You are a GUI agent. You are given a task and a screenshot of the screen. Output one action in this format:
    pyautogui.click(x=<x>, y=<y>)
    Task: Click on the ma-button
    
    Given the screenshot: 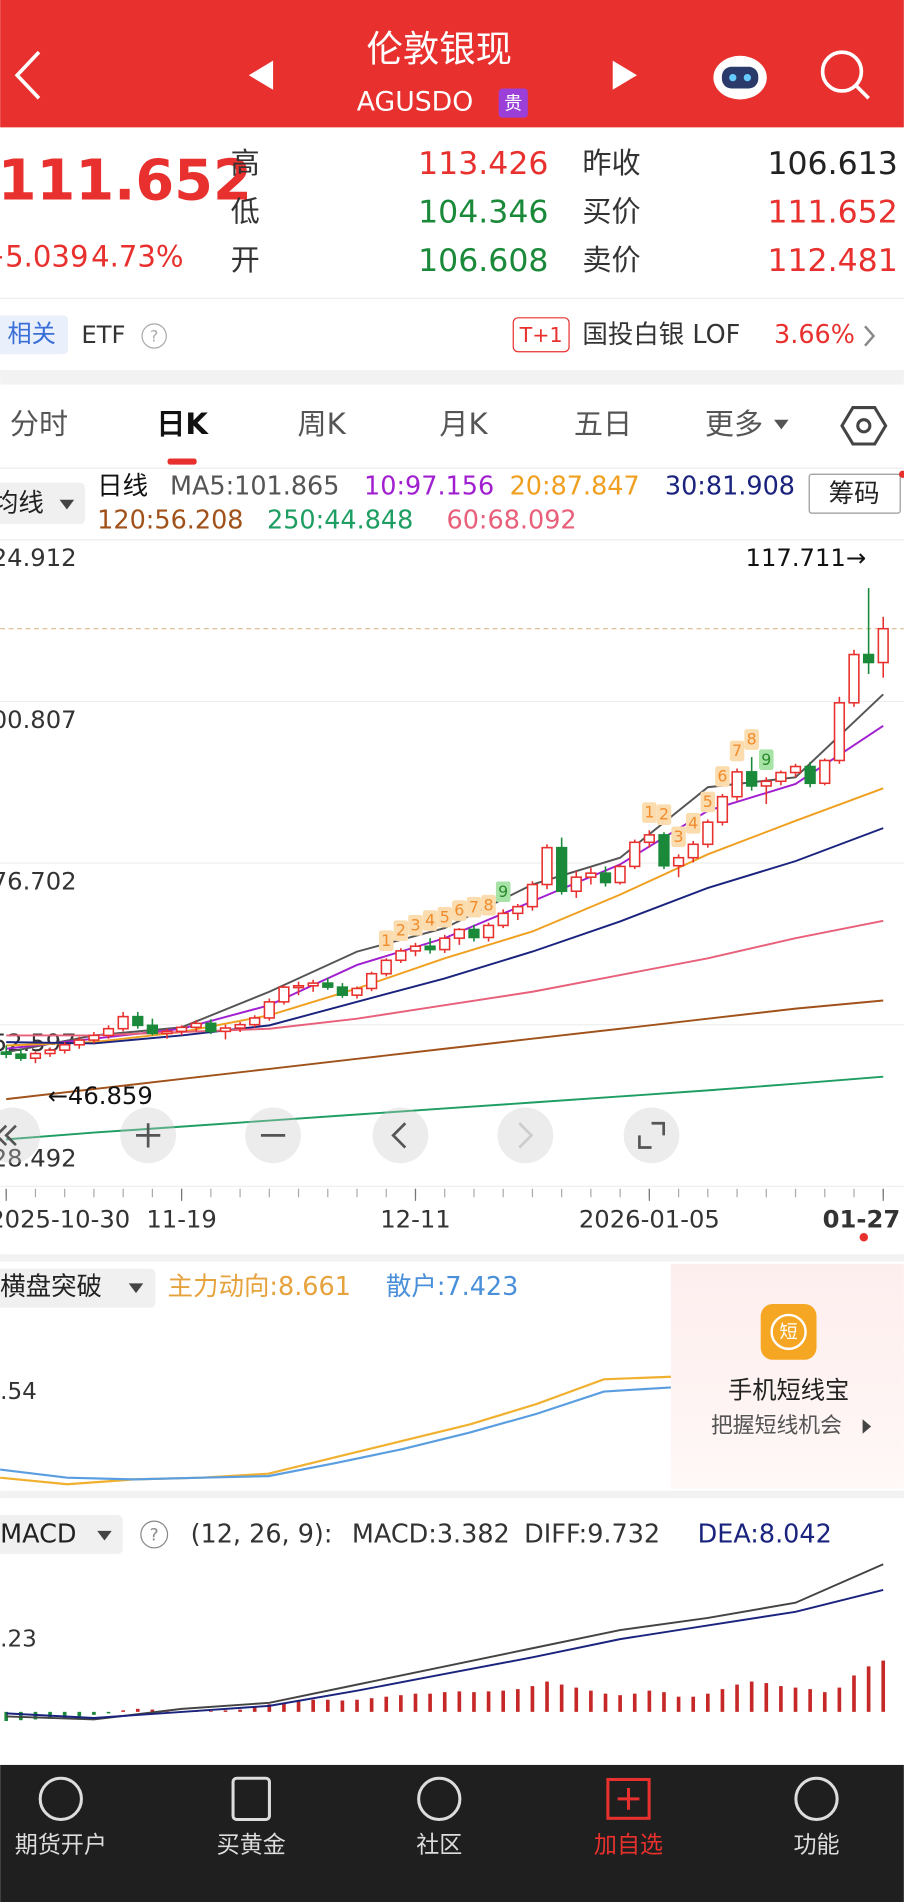 What is the action you would take?
    pyautogui.click(x=43, y=503)
    